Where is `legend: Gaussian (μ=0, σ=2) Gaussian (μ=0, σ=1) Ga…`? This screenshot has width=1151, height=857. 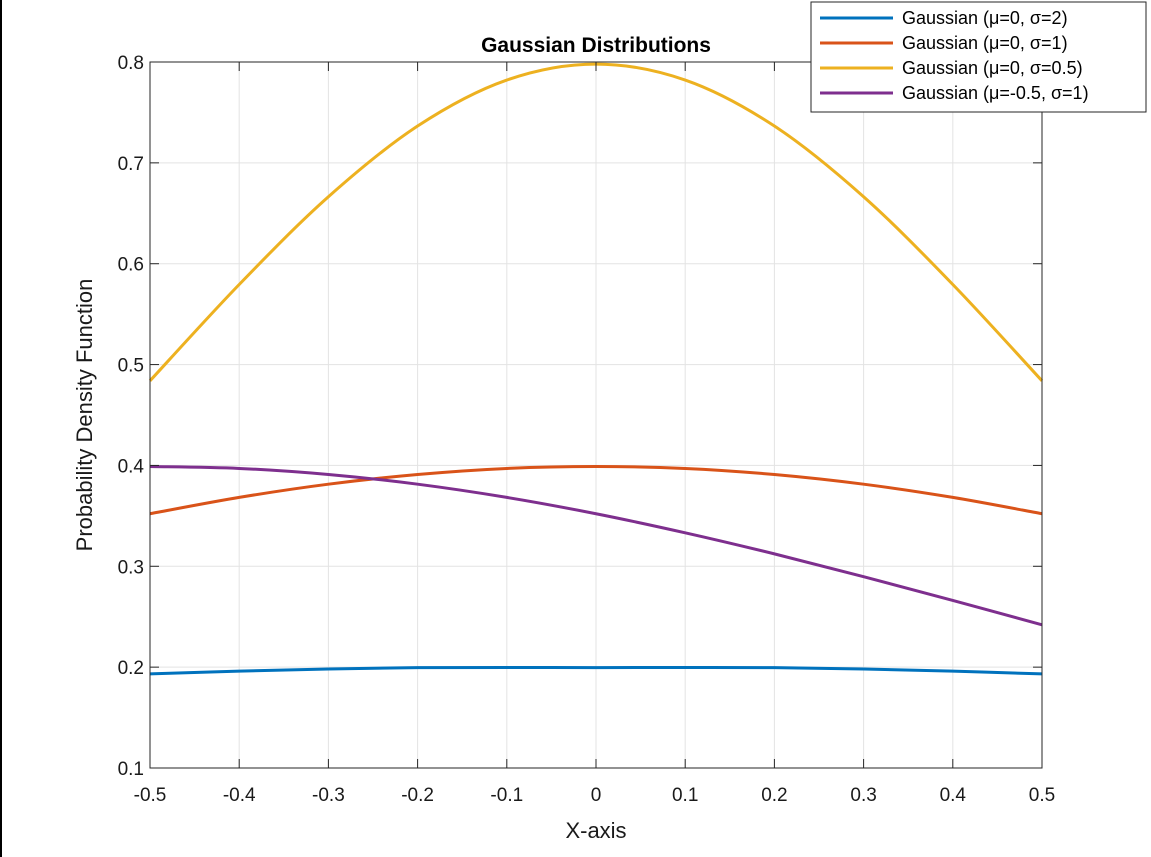
legend: Gaussian (μ=0, σ=2) Gaussian (μ=0, σ=1) Ga… is located at coordinates (978, 57).